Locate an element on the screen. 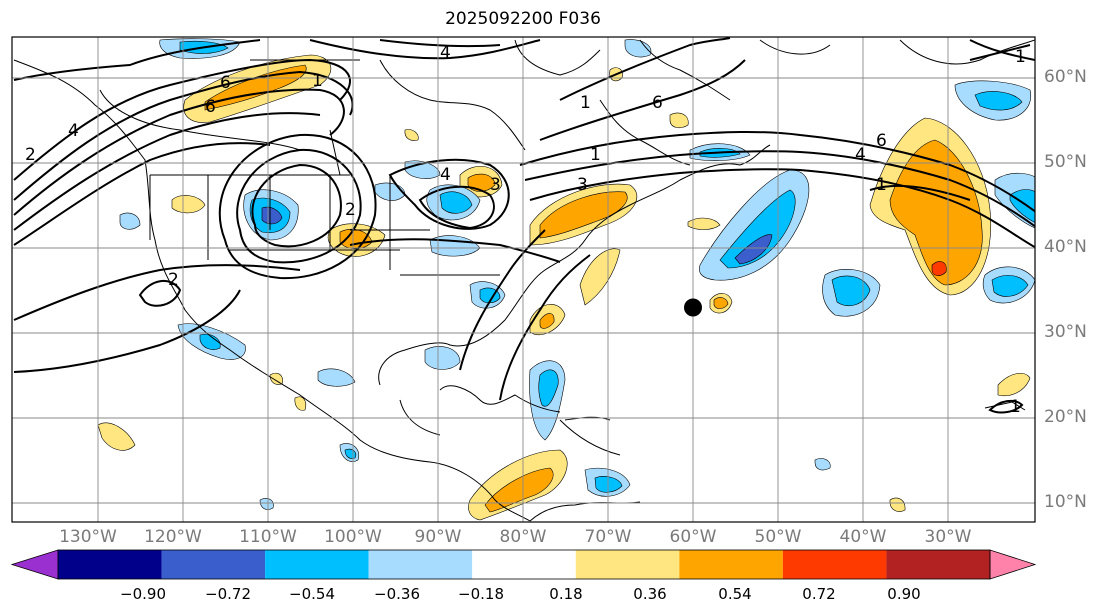 The height and width of the screenshot is (615, 1105). latitude-label: 20°N is located at coordinates (1065, 417).